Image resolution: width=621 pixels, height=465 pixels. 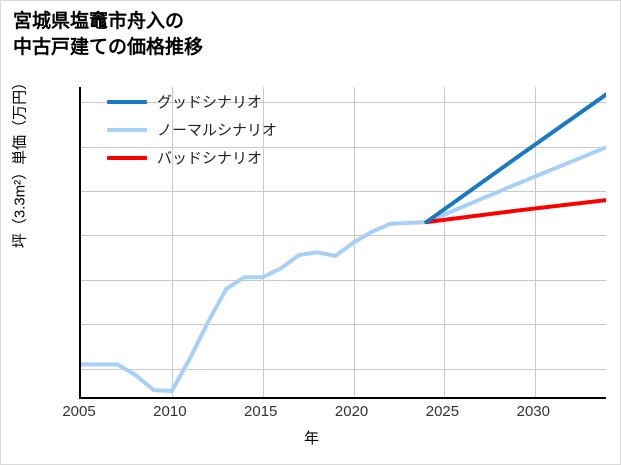 I want to click on legend-item-bad: バッドシナリオ, so click(x=192, y=158).